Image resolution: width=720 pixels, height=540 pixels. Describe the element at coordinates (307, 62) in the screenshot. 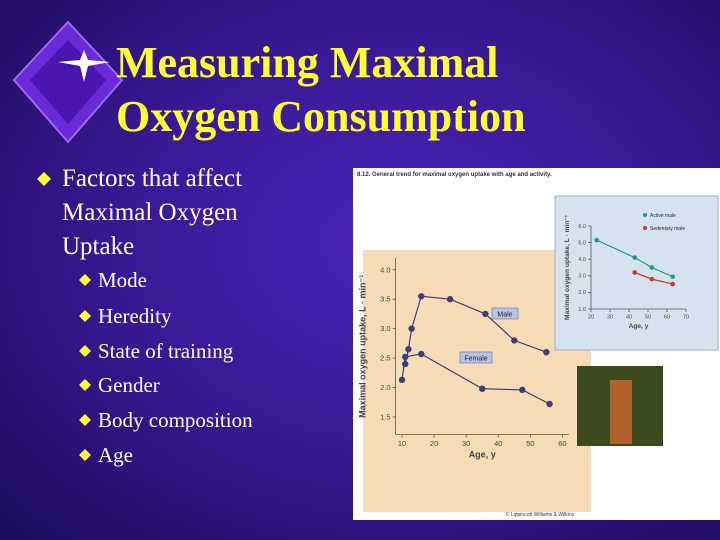

I see `title-line: Measuring Maximal` at that location.